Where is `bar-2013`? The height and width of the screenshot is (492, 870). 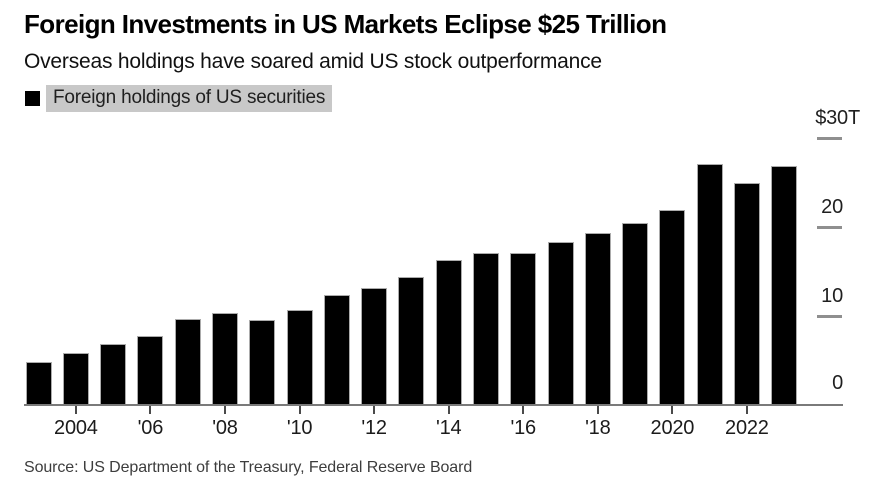
bar-2013 is located at coordinates (411, 340).